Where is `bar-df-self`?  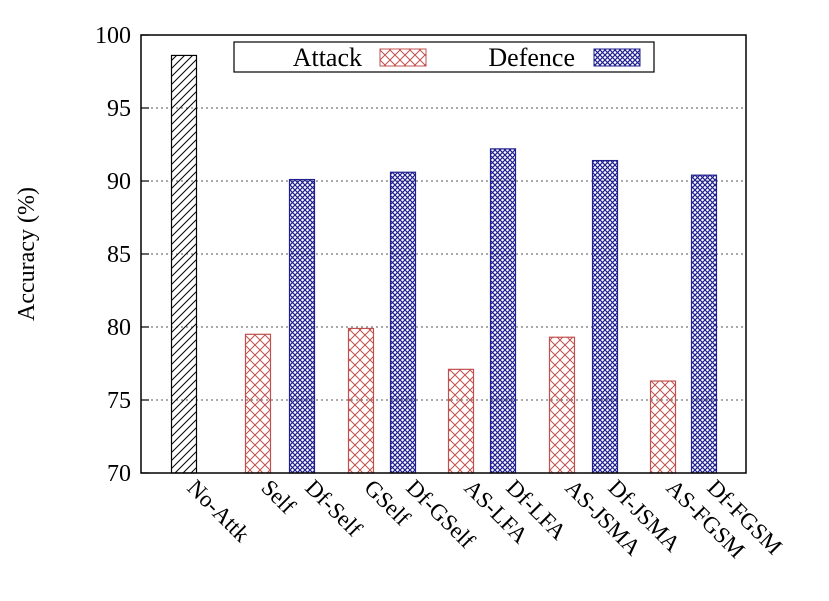
bar-df-self is located at coordinates (302, 326).